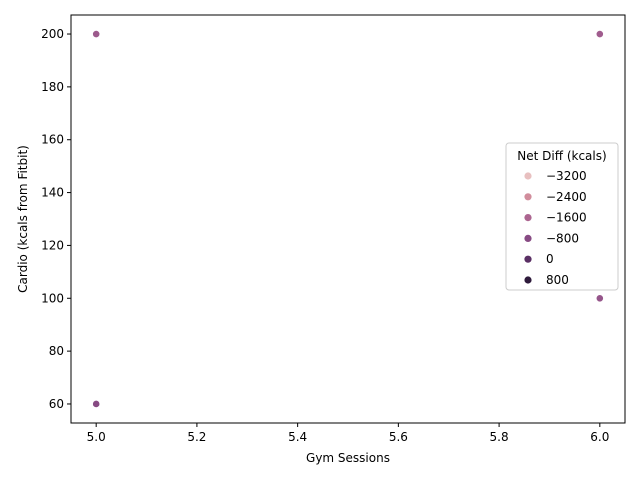  Describe the element at coordinates (557, 280) in the screenshot. I see `legend-label: 800` at that location.